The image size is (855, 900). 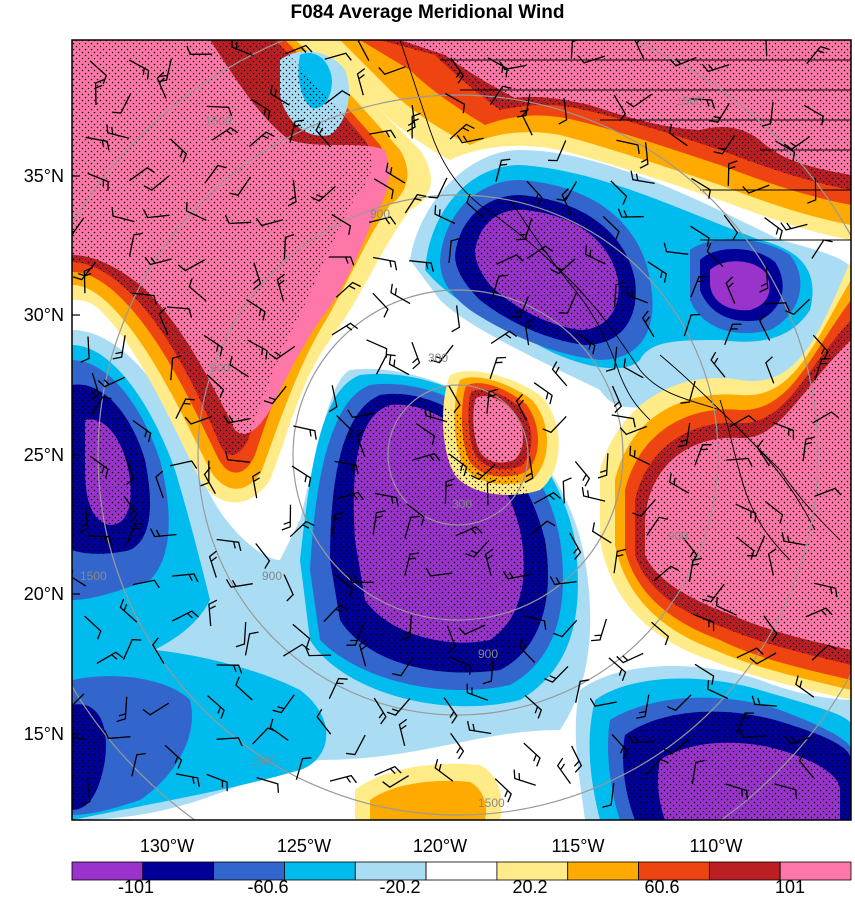 What do you see at coordinates (218, 121) in the screenshot?
I see `ring-label: 1500` at bounding box center [218, 121].